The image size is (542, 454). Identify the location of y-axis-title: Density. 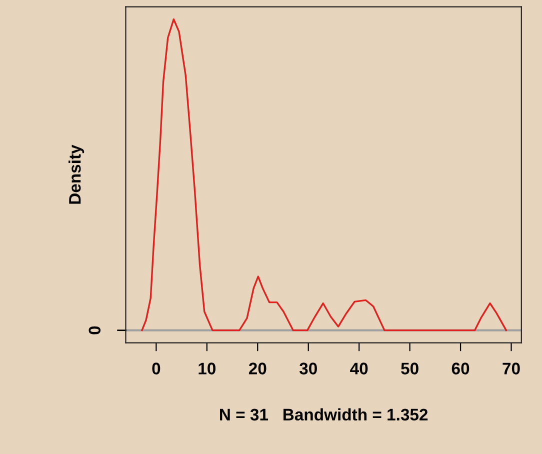
(76, 174).